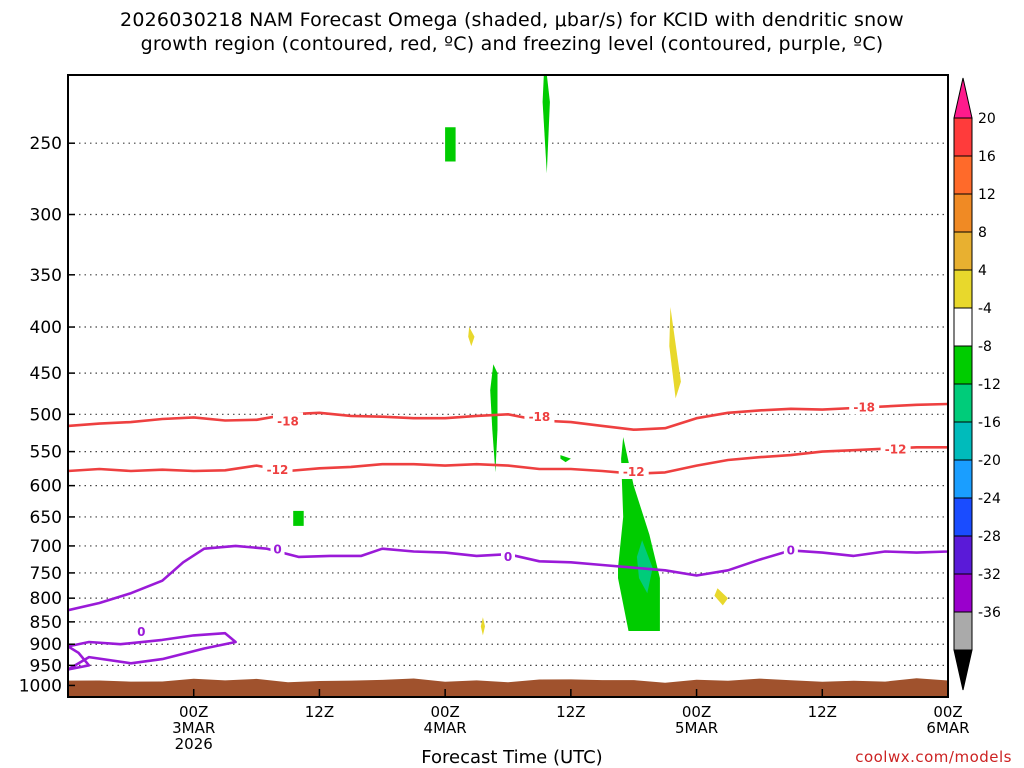  I want to click on colorbar-label: 8, so click(982, 233).